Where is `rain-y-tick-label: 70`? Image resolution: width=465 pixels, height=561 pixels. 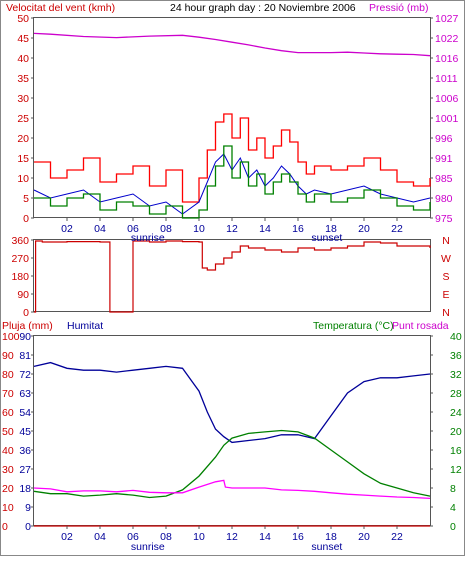 rain-y-tick-label: 70 is located at coordinates (8, 394).